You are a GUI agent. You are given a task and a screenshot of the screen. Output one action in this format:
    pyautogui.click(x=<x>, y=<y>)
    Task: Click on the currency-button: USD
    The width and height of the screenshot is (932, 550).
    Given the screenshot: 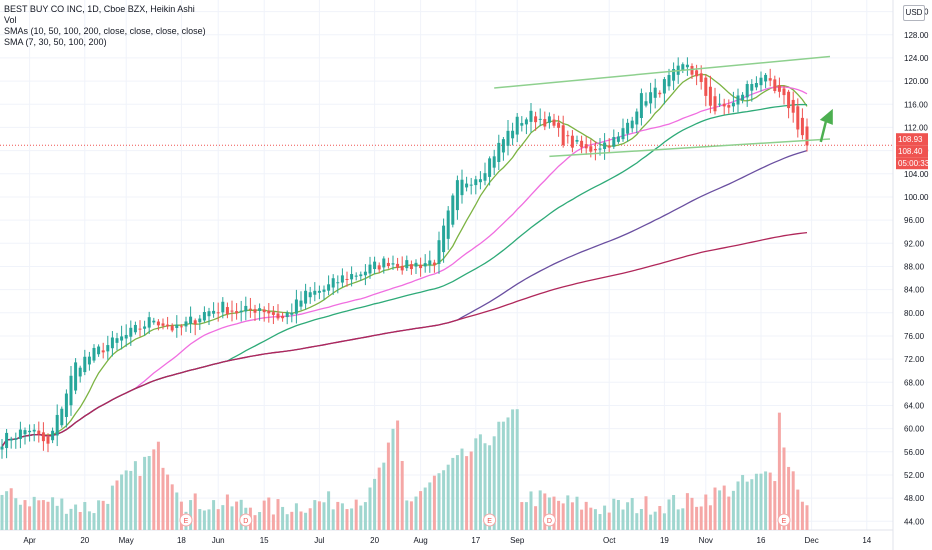 What is the action you would take?
    pyautogui.click(x=914, y=13)
    